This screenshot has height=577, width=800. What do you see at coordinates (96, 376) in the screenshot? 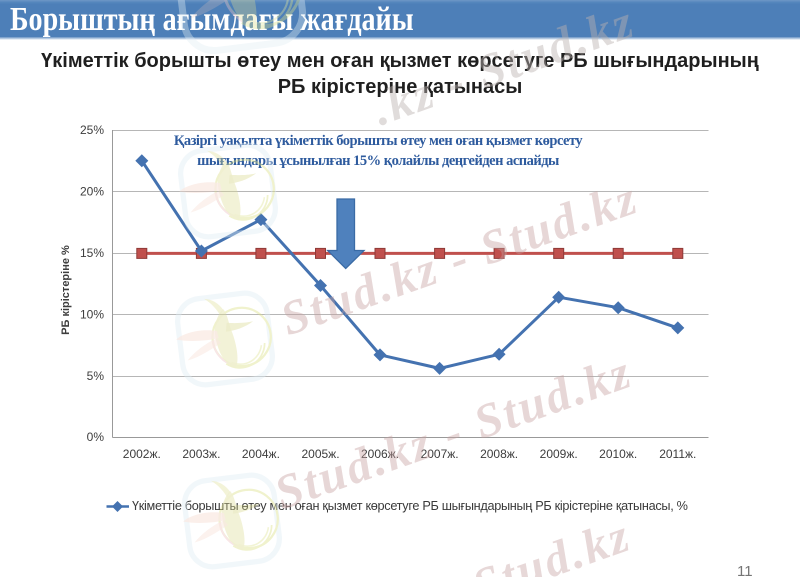
I see `svg-text: 5%` at bounding box center [96, 376].